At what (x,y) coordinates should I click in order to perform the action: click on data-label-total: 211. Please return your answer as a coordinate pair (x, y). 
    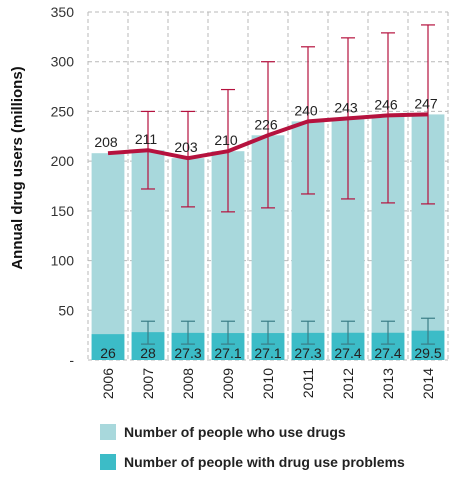
    Looking at the image, I should click on (146, 139).